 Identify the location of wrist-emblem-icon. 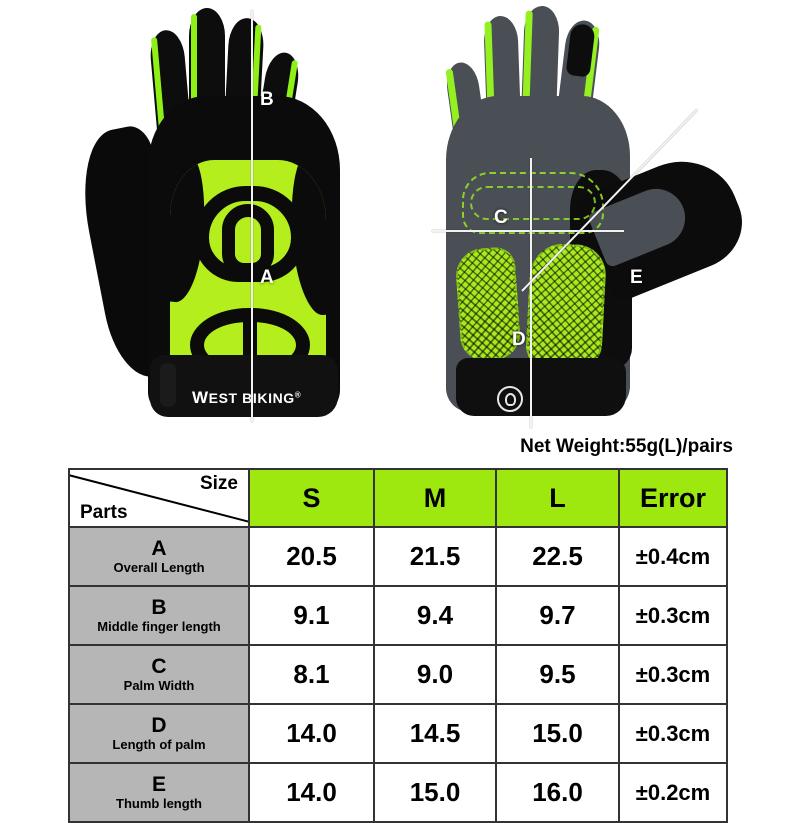
(510, 399).